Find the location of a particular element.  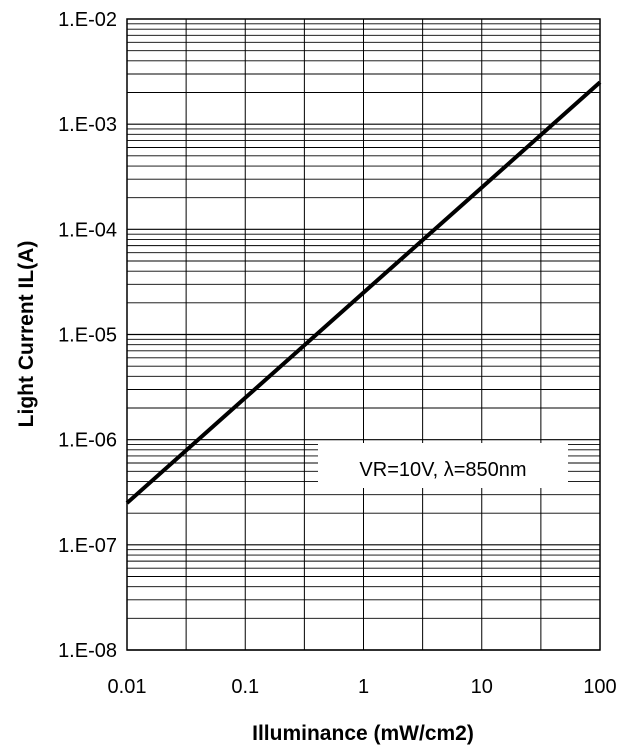

x-tick-label: 1 is located at coordinates (363, 687).